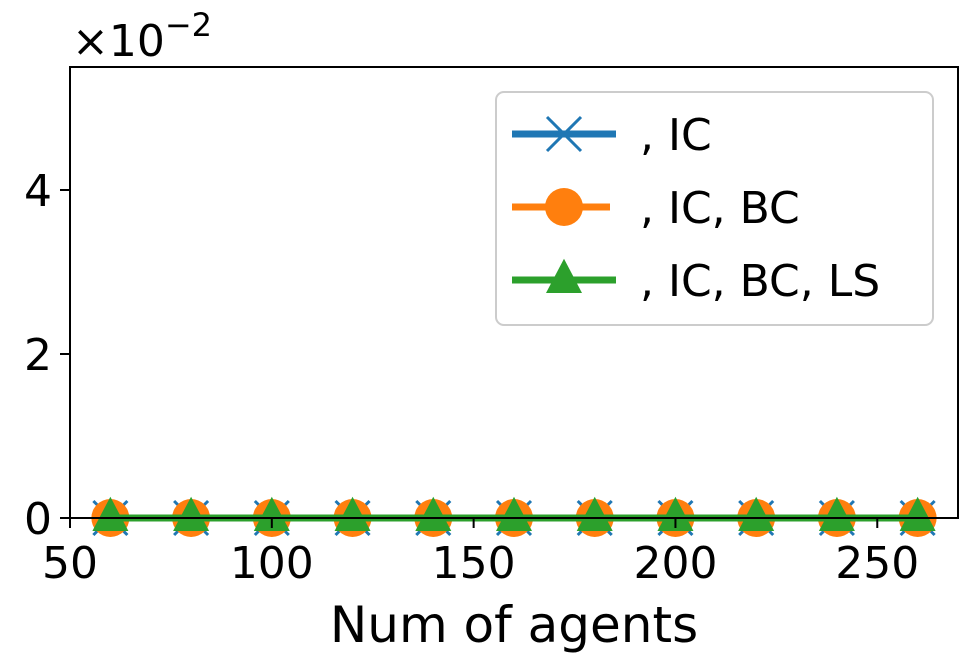  Describe the element at coordinates (676, 135) in the screenshot. I see `legend-label: , IC` at that location.